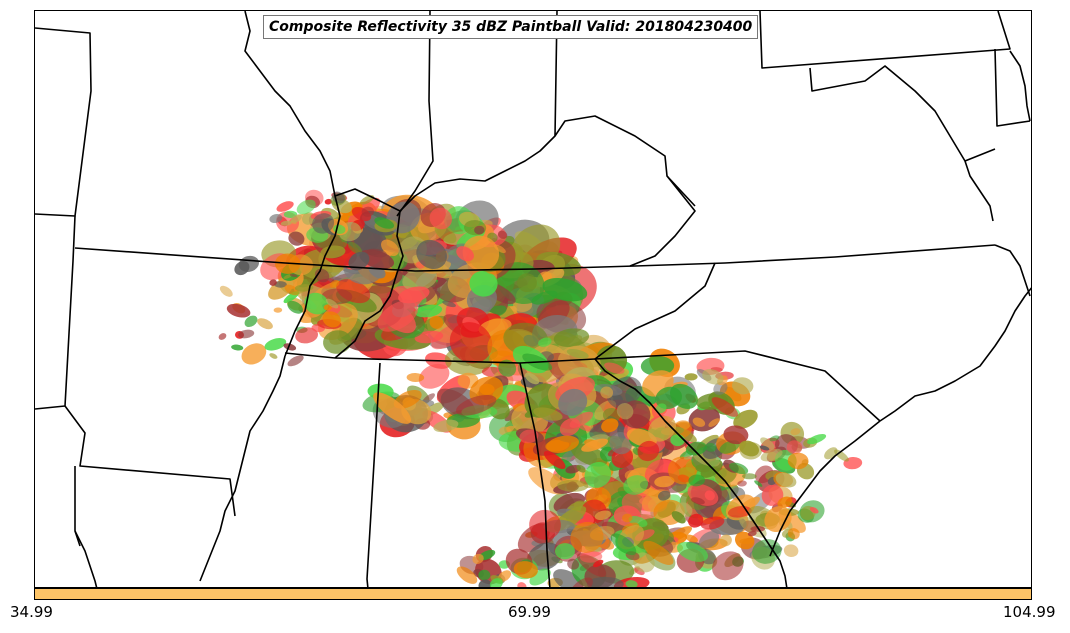 This screenshot has width=1070, height=633. Describe the element at coordinates (1029, 612) in the screenshot. I see `colorbar-tick-max: 104.99` at that location.